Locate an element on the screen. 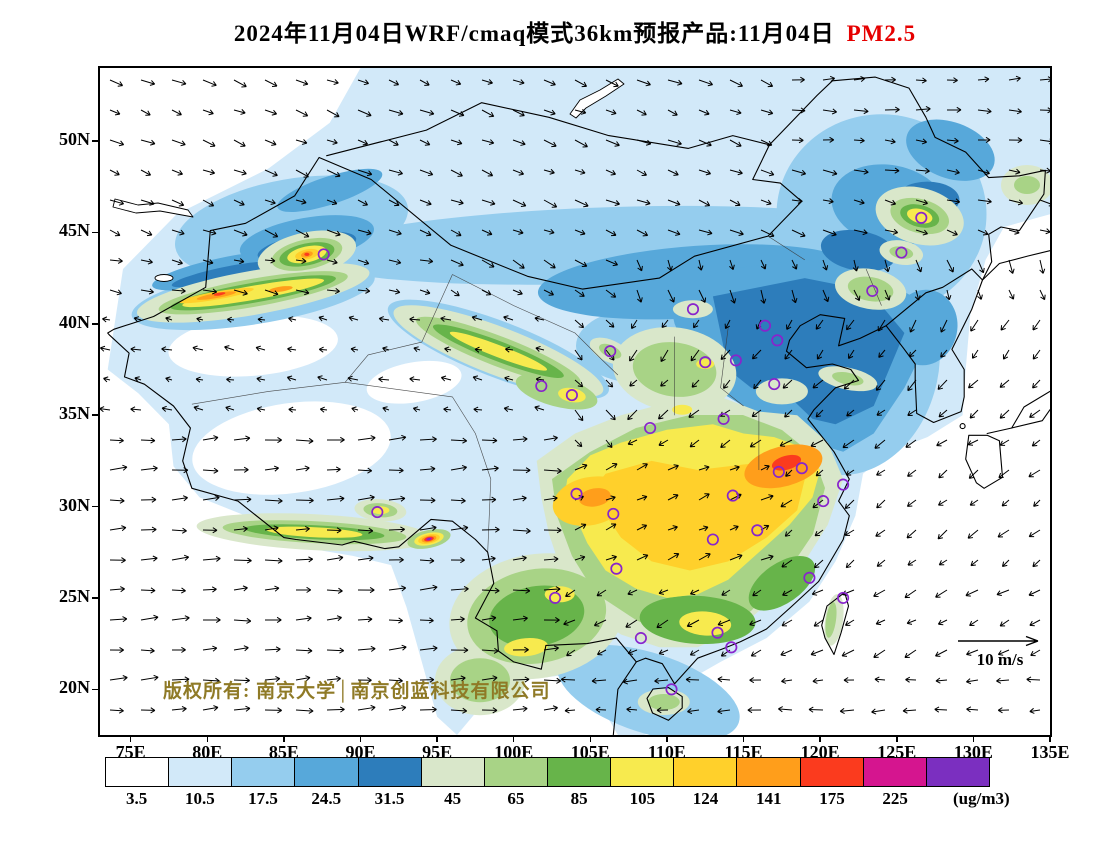 This screenshot has width=1100, height=850. colorbar-tick-label: 175 is located at coordinates (832, 798).